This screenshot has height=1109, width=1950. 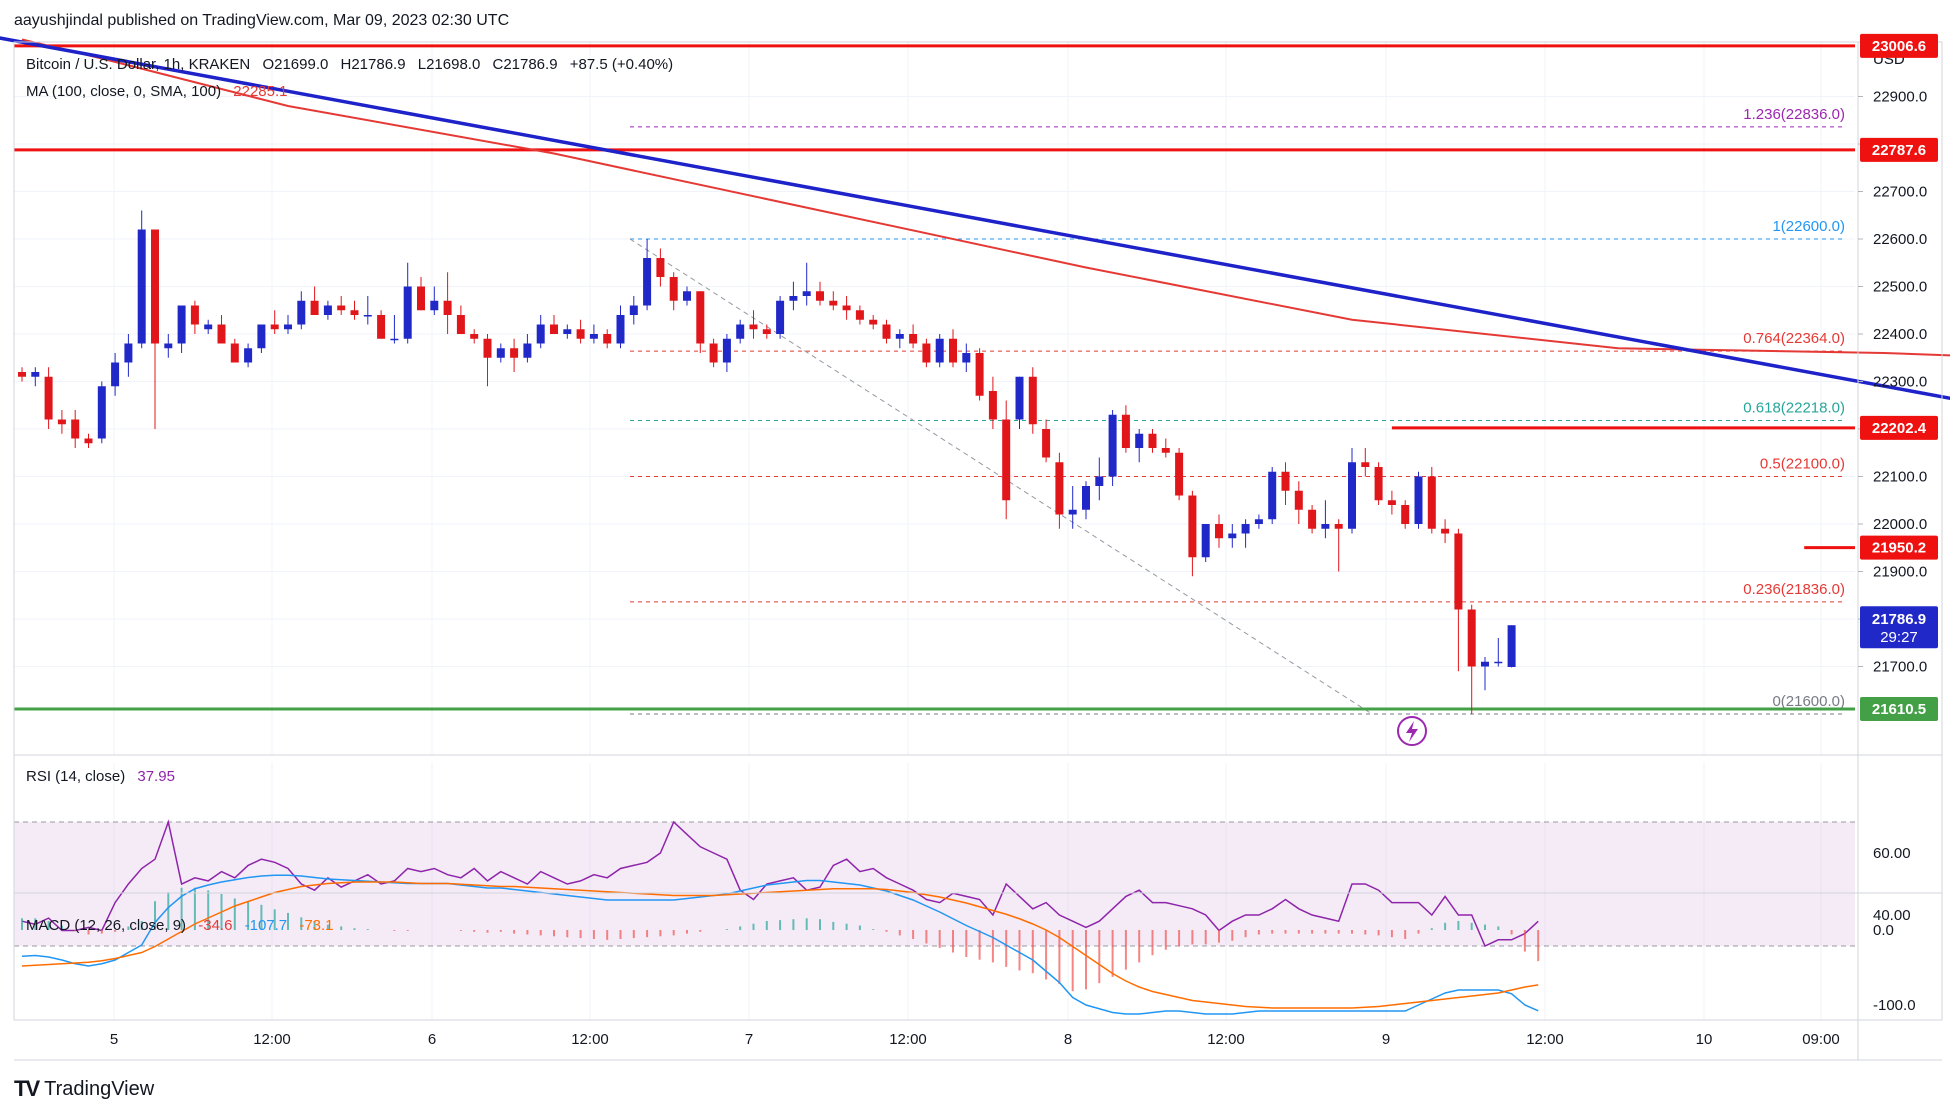 What do you see at coordinates (780, 883) in the screenshot?
I see `rsi-line` at bounding box center [780, 883].